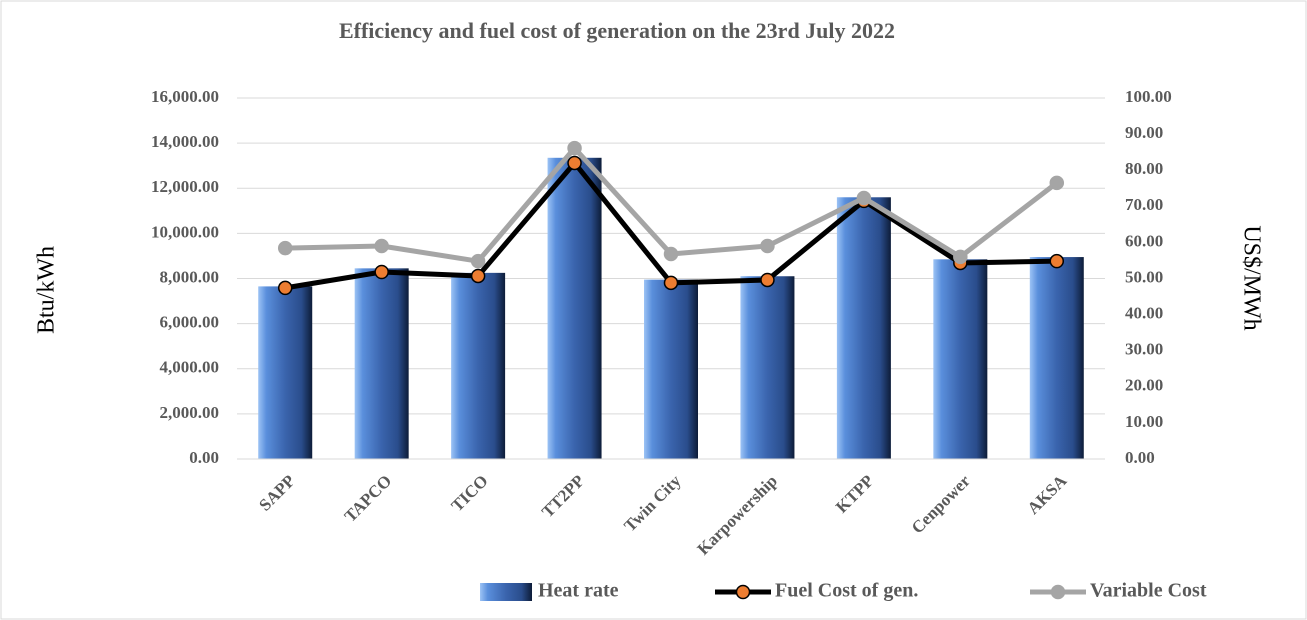 The height and width of the screenshot is (620, 1307). Describe the element at coordinates (1144, 349) in the screenshot. I see `y2-tick-label: 30.00` at that location.